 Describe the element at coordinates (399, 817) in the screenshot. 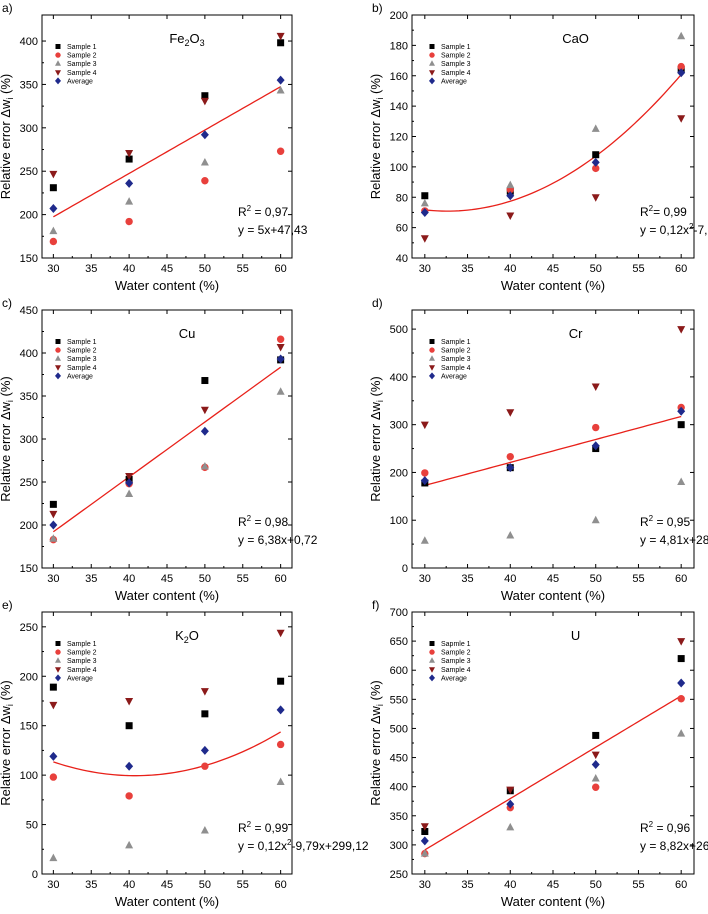

I see `y-tick-label: 350` at that location.